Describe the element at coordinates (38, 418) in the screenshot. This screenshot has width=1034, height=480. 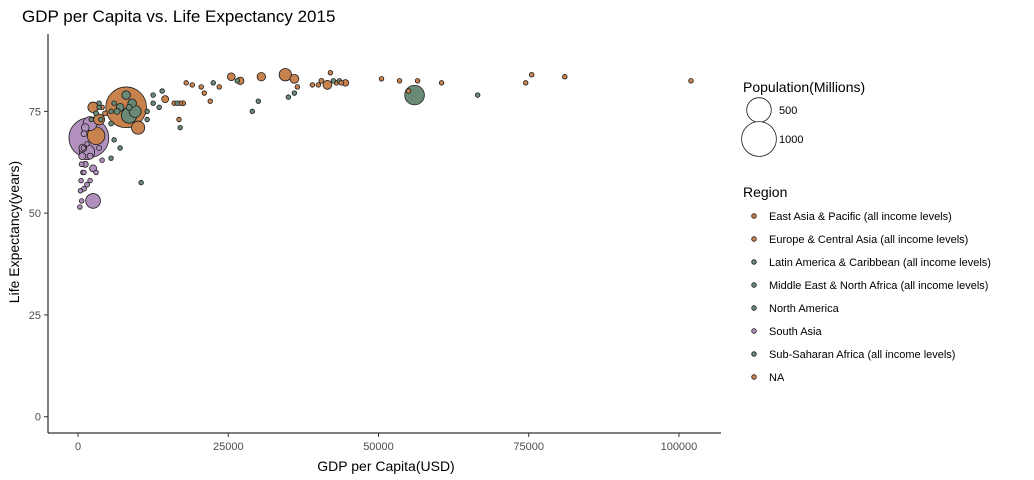
I see `y-tick-label: 0` at that location.